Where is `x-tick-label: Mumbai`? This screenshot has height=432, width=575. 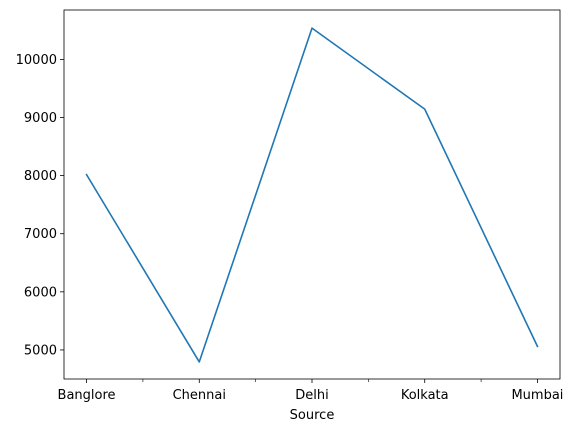
x-tick-label: Mumbai is located at coordinates (537, 395).